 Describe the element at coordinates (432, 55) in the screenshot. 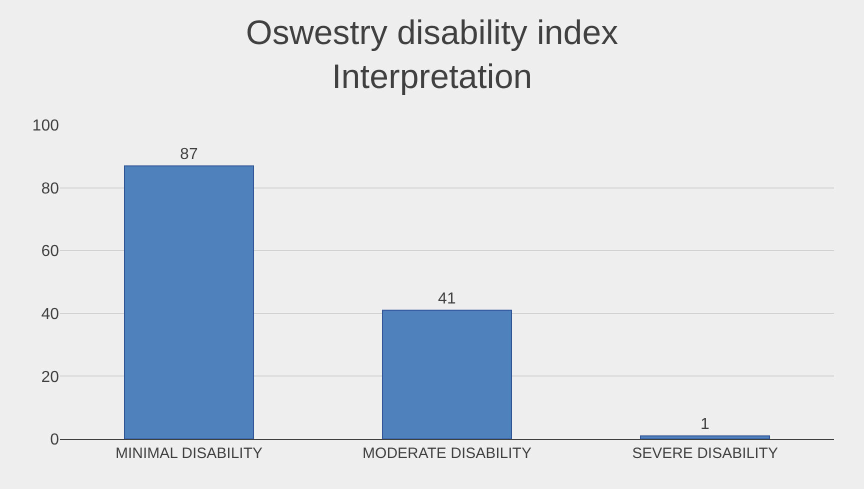

I see `chart-title: Oswestry disability index Interpretation` at that location.